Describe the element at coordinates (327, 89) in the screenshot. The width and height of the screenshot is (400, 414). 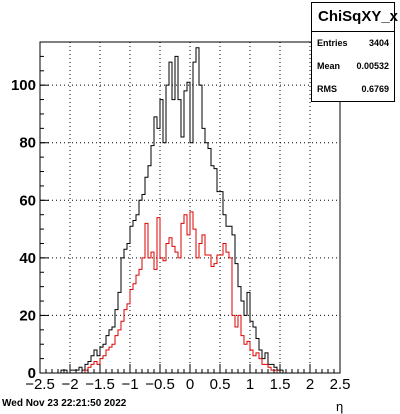
I see `stats-rms-label: RMS` at that location.